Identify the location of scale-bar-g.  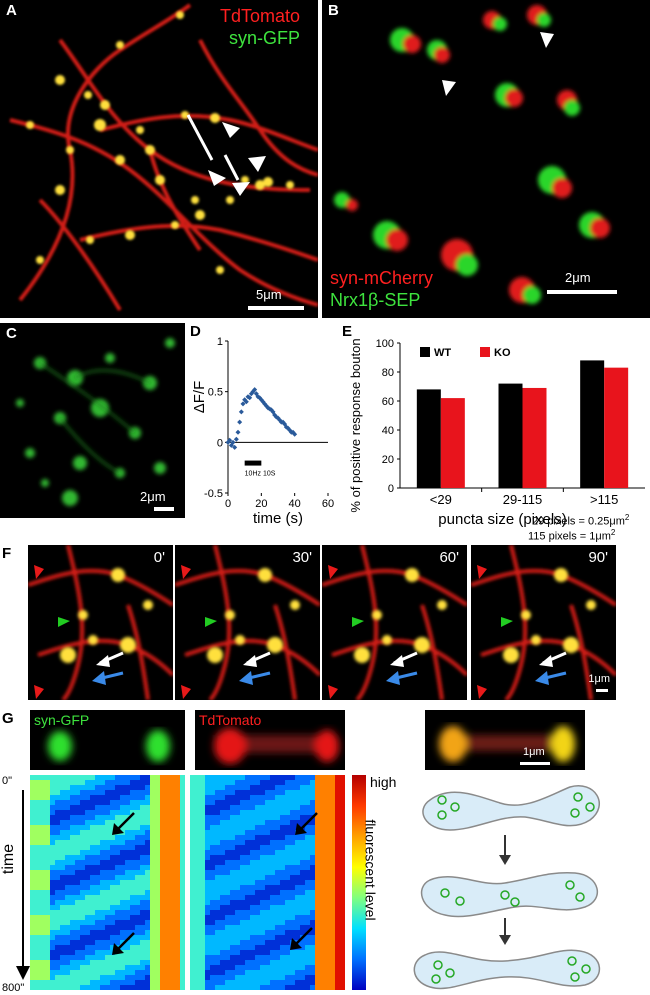
(535, 763).